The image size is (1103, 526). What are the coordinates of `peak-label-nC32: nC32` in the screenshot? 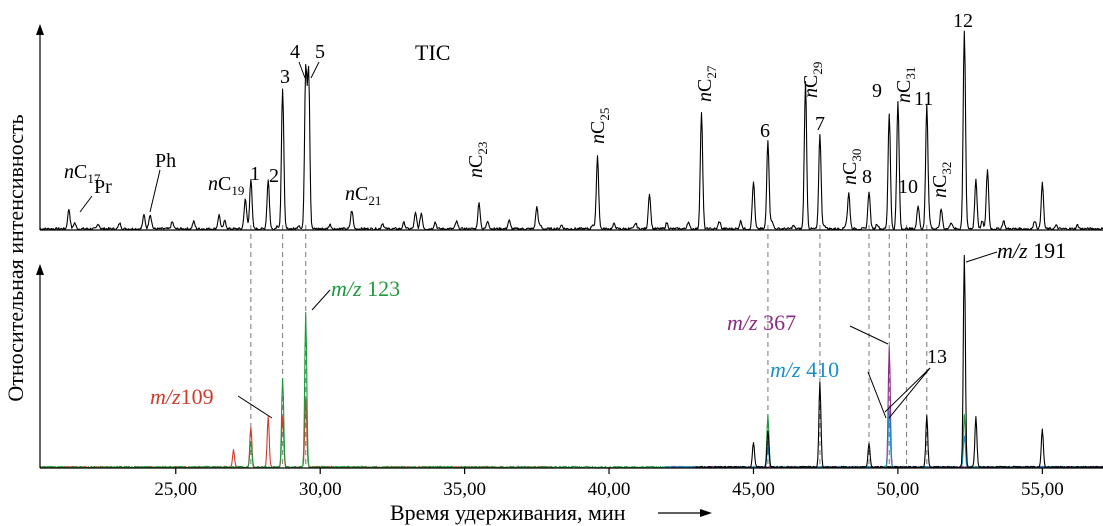 It's located at (941, 180).